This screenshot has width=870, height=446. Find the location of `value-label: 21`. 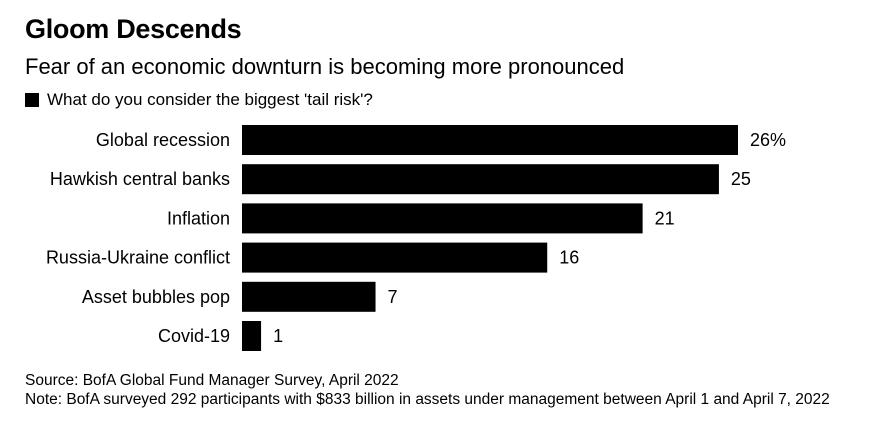

value-label: 21 is located at coordinates (665, 218).